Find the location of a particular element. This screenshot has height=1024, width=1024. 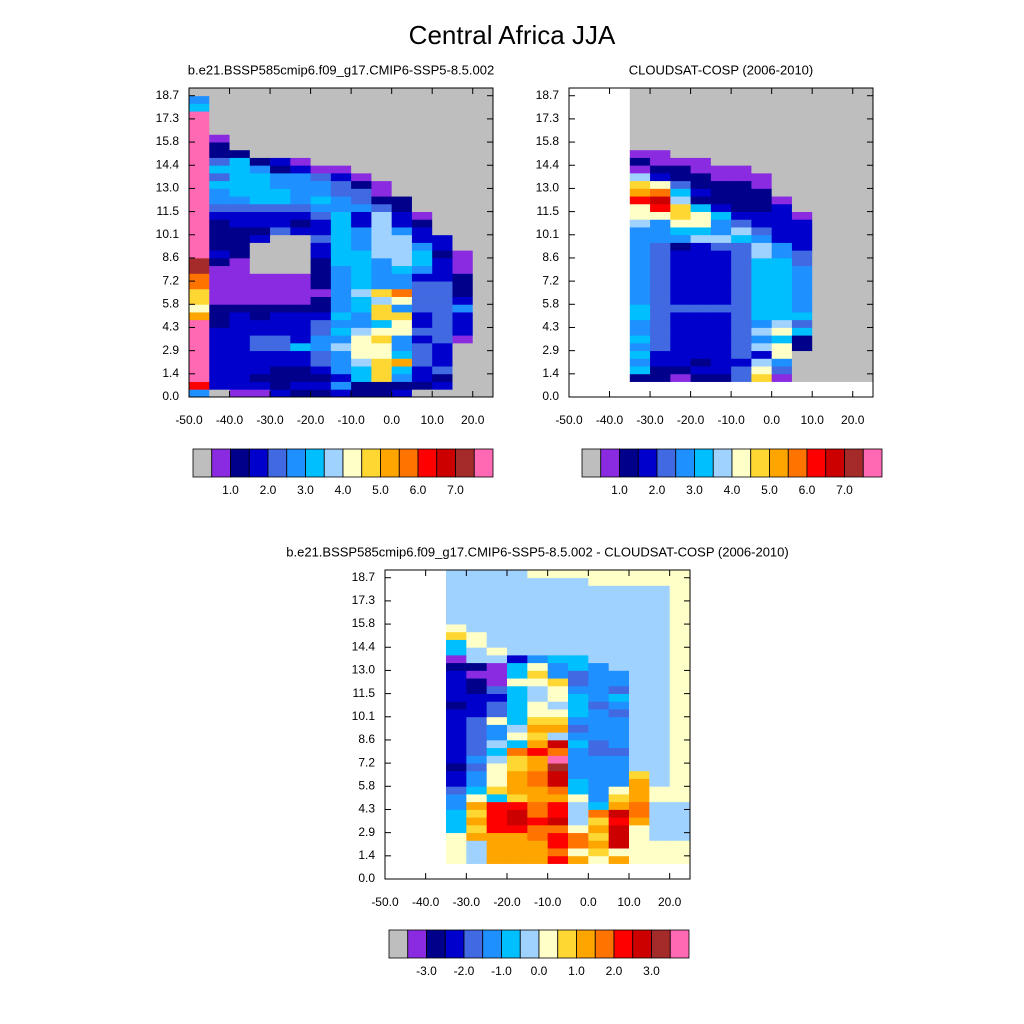

y-tick-label: 18.7 is located at coordinates (548, 95).